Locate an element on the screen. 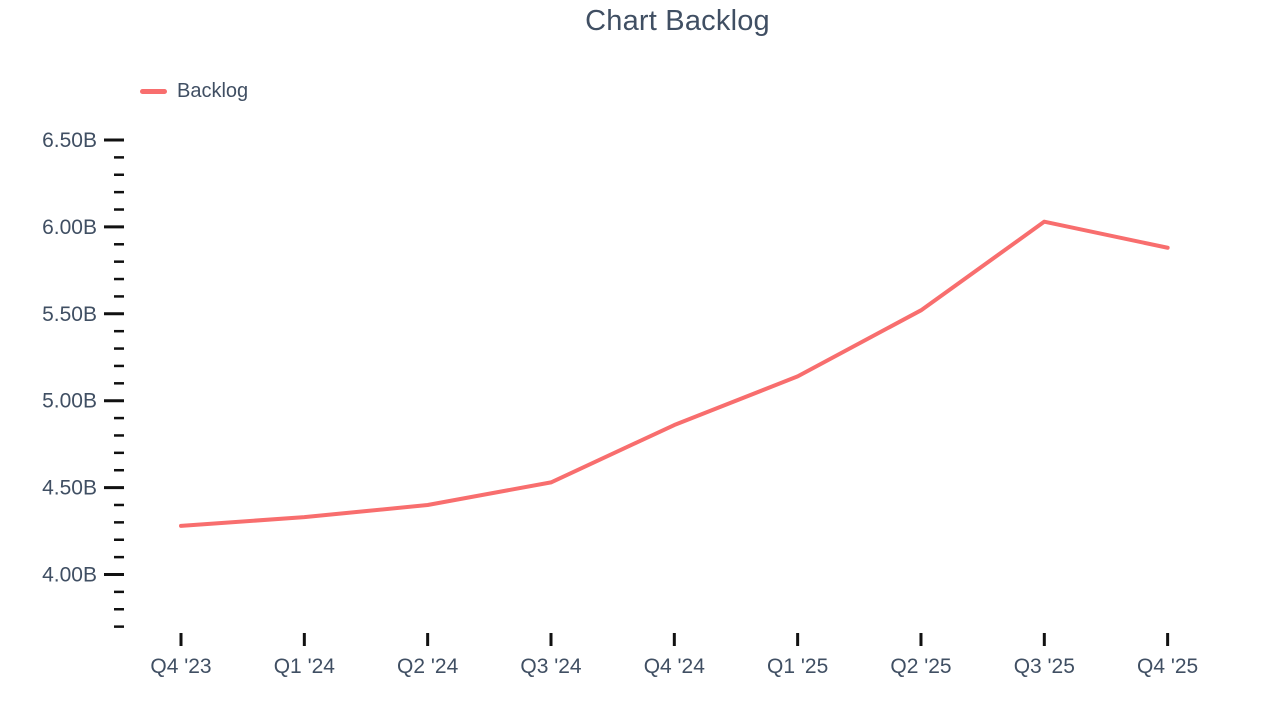 The height and width of the screenshot is (720, 1280). x-axis-label: Q2 '24 is located at coordinates (428, 666).